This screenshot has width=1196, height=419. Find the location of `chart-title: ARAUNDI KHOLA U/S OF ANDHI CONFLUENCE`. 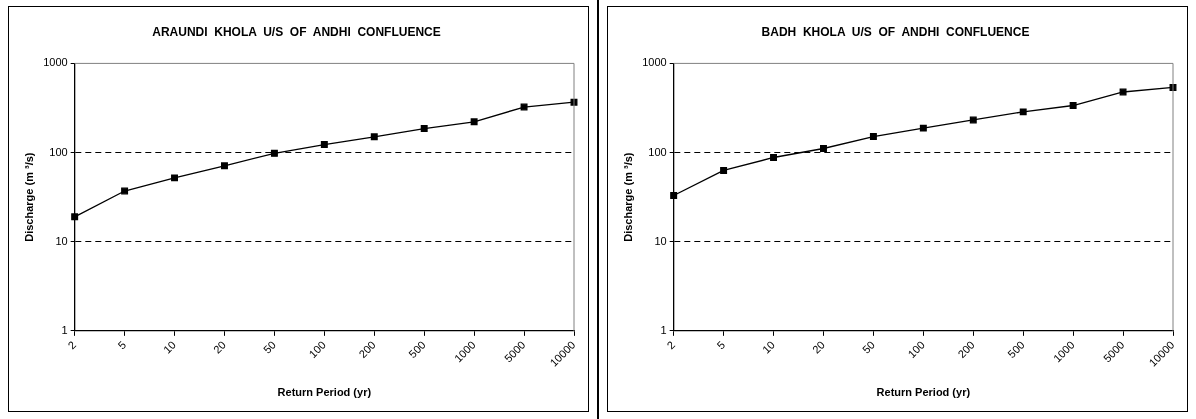

chart-title: ARAUNDI KHOLA U/S OF ANDHI CONFLUENCE is located at coordinates (296, 31).